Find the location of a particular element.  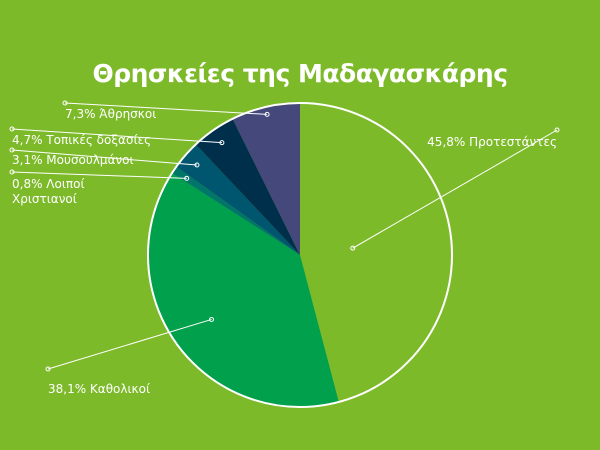

slice-label-line2: Χριστιανοί is located at coordinates (44, 199).